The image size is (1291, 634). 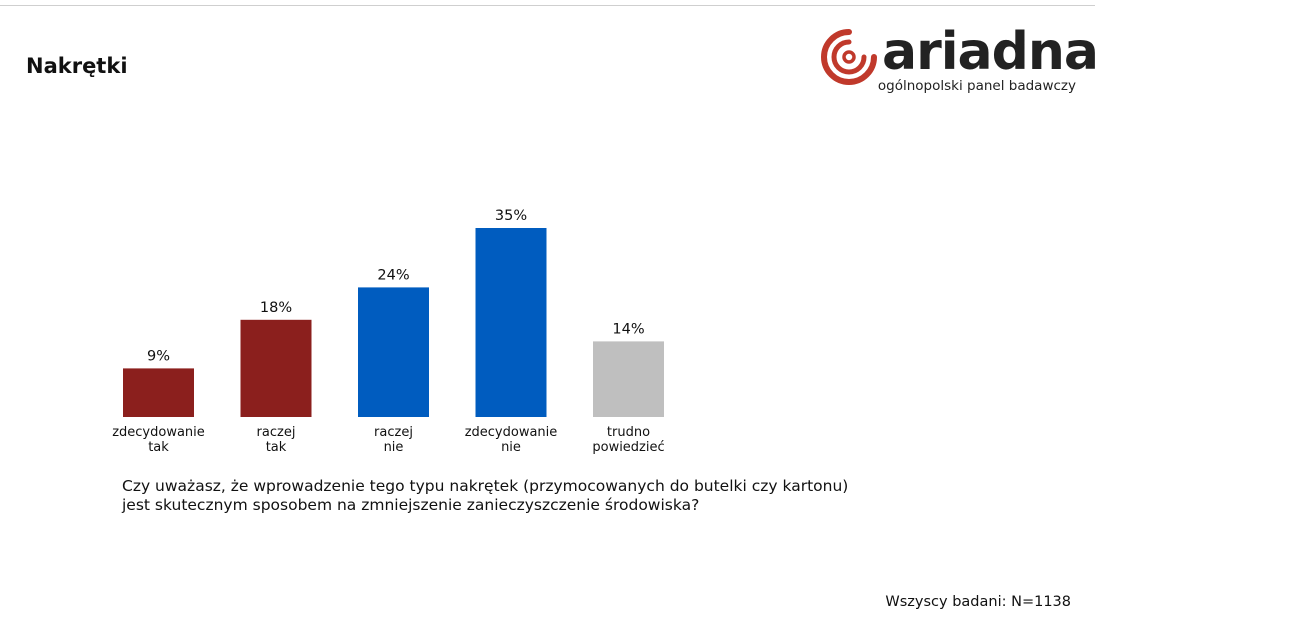 What do you see at coordinates (990, 52) in the screenshot?
I see `logo-wordmark: ariadna` at bounding box center [990, 52].